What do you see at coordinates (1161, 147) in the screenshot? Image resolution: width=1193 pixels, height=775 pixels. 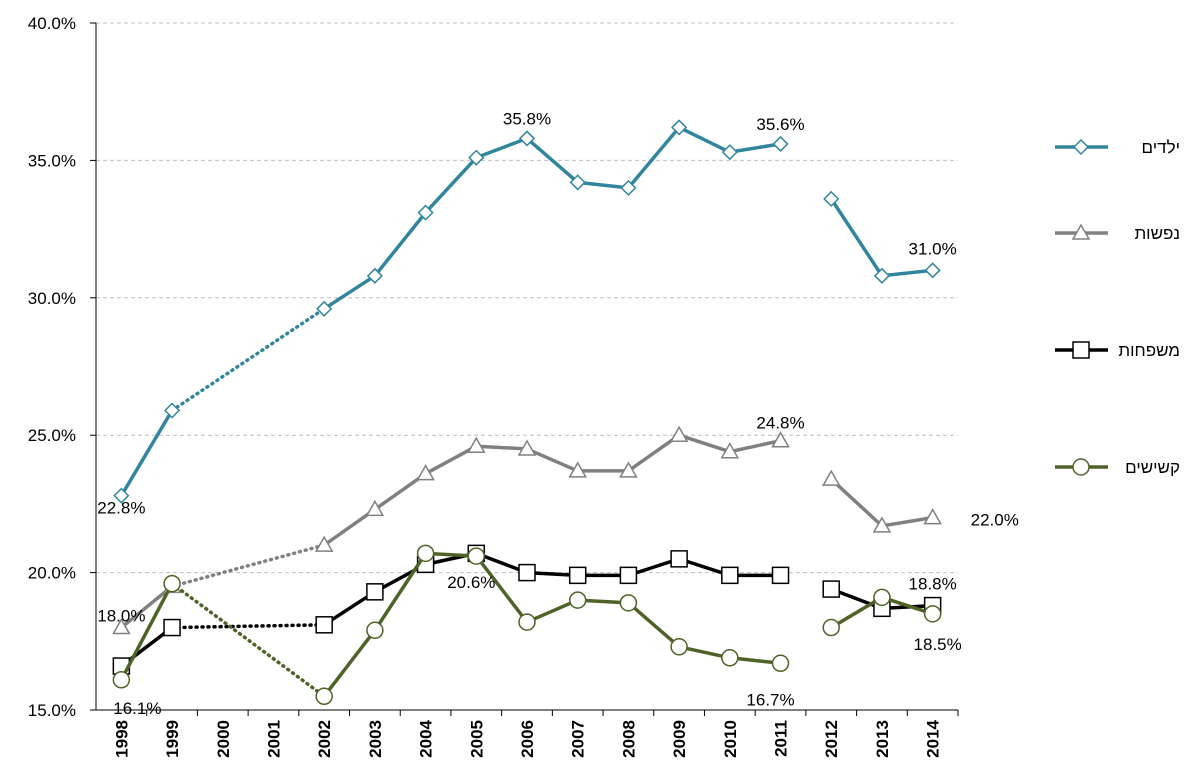 I see `legend-label: ילדים` at bounding box center [1161, 147].